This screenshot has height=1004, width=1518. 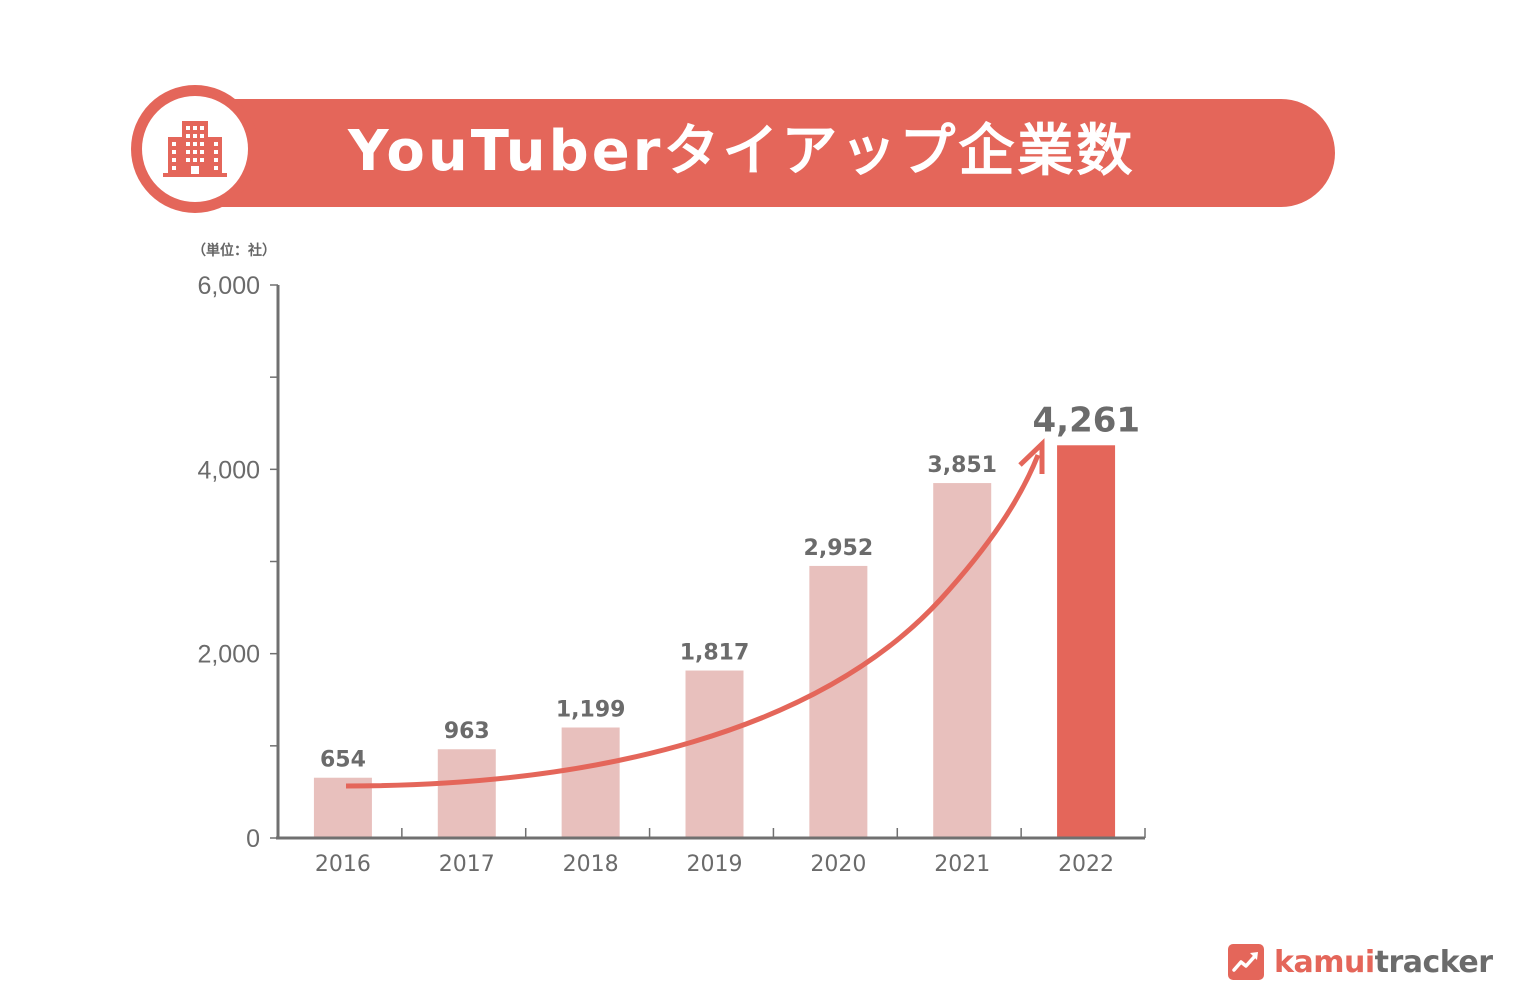 I want to click on brand-logo: kamuitracker, so click(x=1360, y=962).